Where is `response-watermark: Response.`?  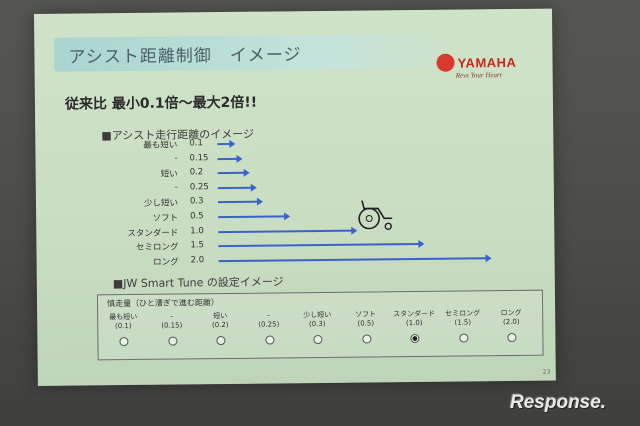
response-watermark: Response. is located at coordinates (558, 402).